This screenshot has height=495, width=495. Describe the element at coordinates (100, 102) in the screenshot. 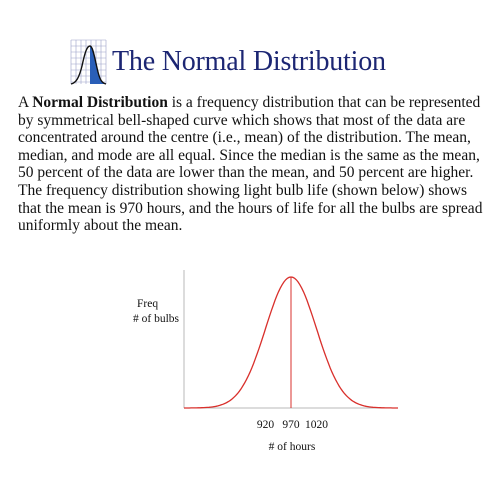

I see `term-normal-distribution: Normal Distribution` at that location.